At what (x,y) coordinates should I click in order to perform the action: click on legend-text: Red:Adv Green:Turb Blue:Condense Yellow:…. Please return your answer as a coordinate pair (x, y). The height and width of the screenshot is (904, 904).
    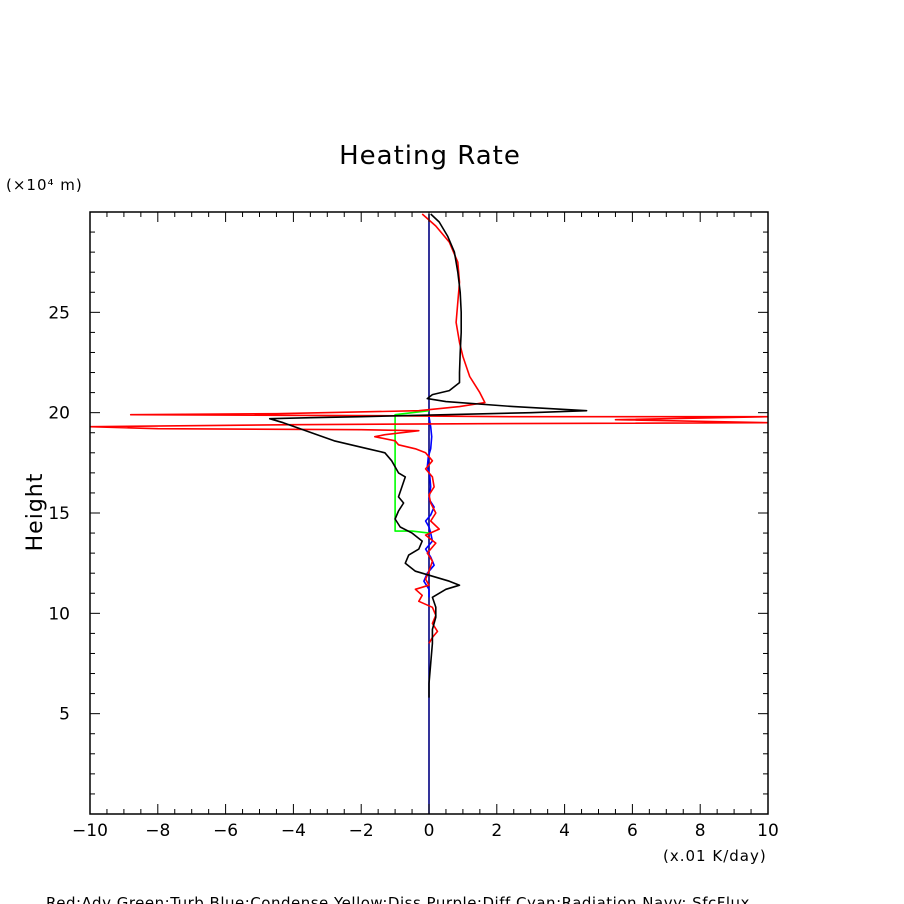
    Looking at the image, I should click on (398, 899).